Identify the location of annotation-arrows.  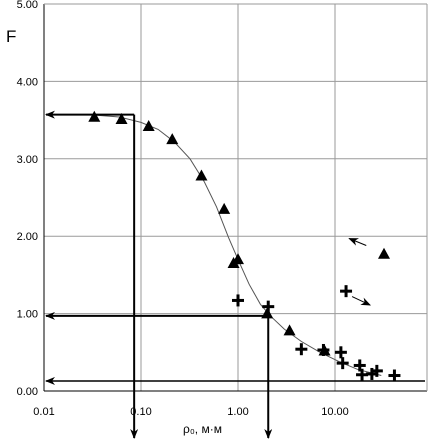
(359, 272).